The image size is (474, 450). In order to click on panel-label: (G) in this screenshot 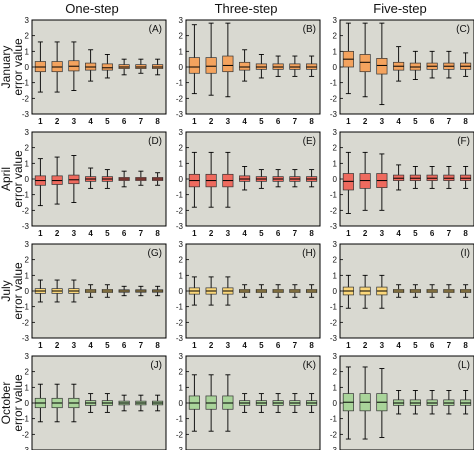, I will do `click(155, 253)`.